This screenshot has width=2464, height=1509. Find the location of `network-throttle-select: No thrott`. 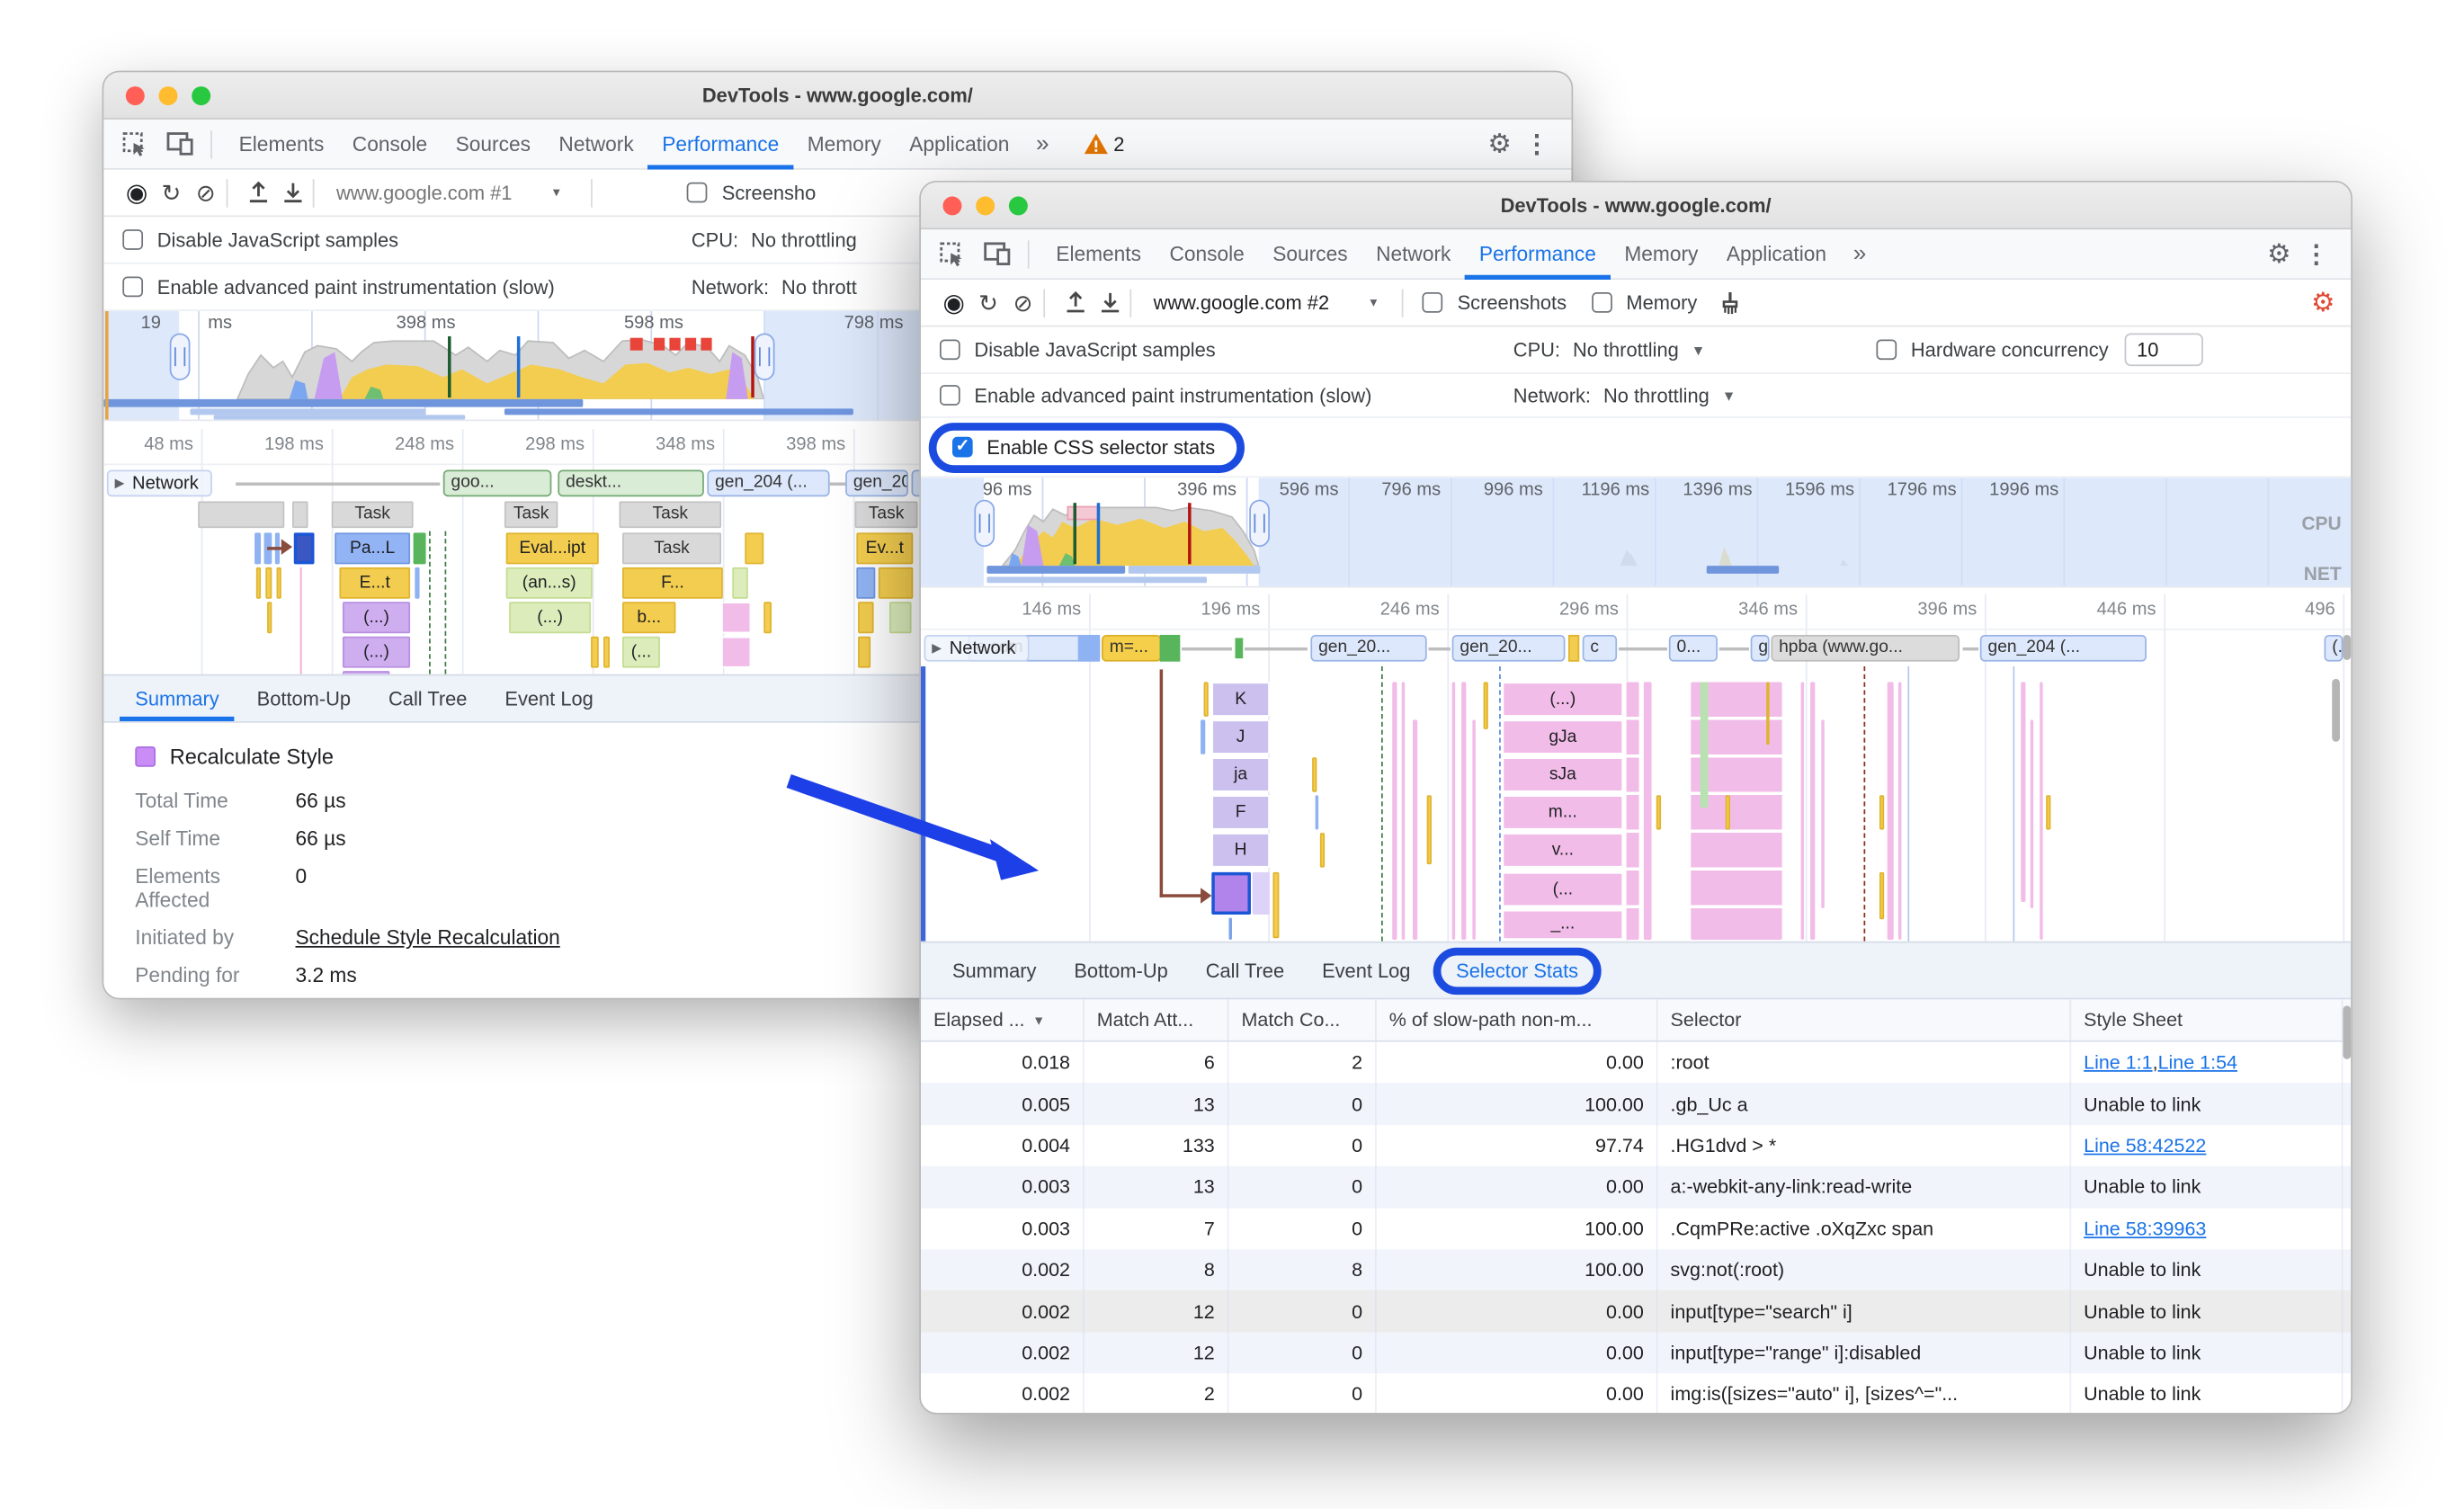

network-throttle-select: No thrott is located at coordinates (819, 287).